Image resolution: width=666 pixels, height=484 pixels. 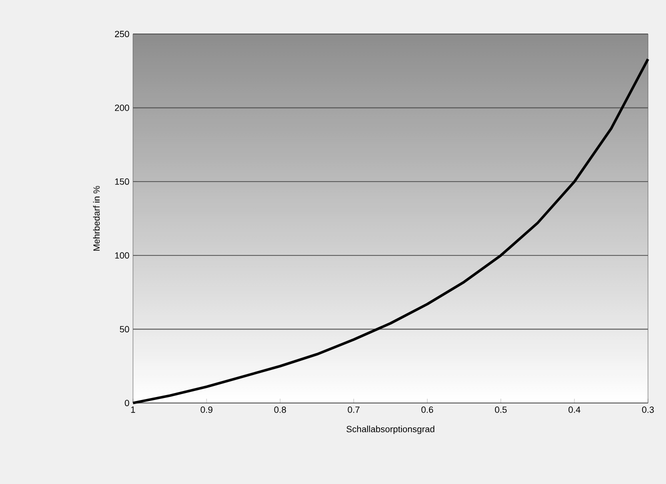 What do you see at coordinates (122, 34) in the screenshot?
I see `y-tick-label: 250` at bounding box center [122, 34].